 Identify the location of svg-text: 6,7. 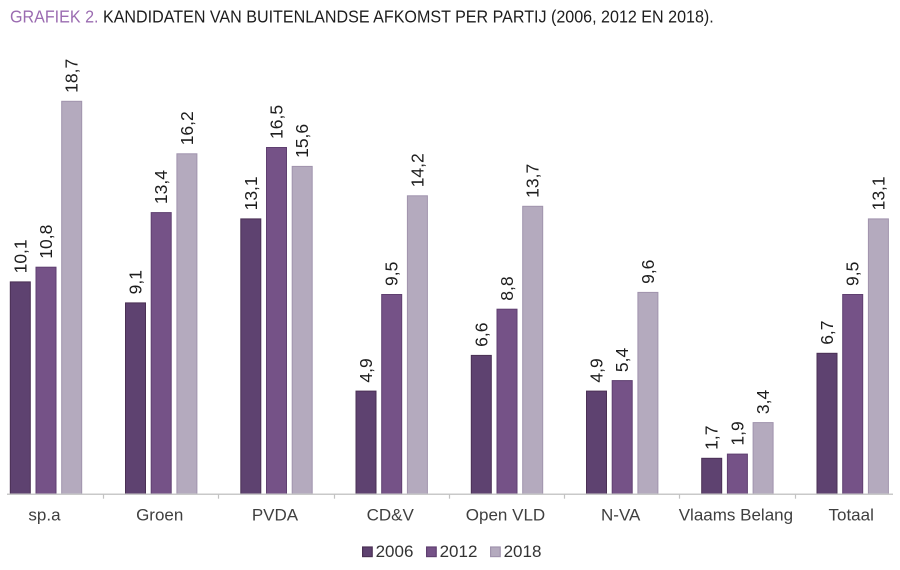
(827, 332).